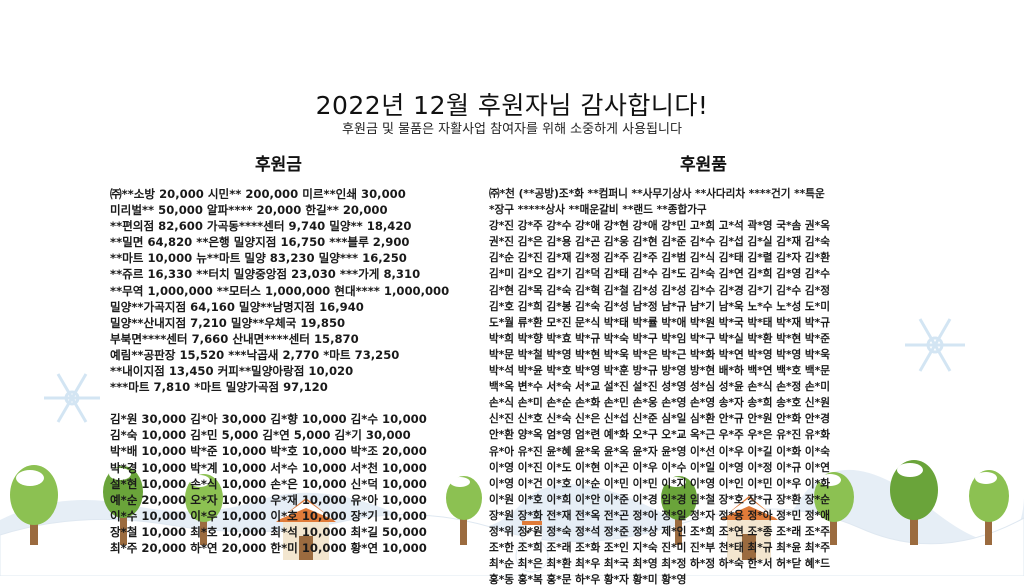  Describe the element at coordinates (588, 580) in the screenshot. I see `goods-line: 홍*동 홍*복 홍*문 하*우 황*자 황*미 황*영` at that location.